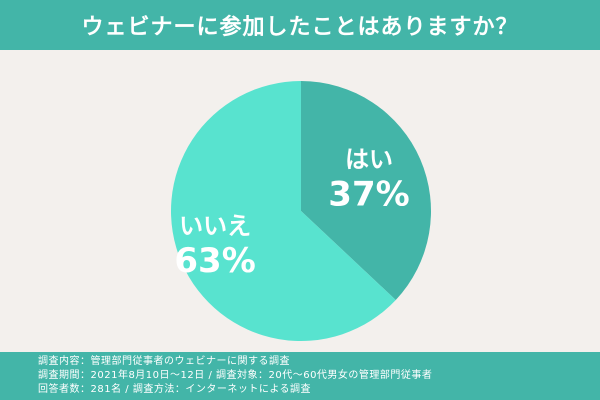 Image resolution: width=600 pixels, height=400 pixels. What do you see at coordinates (175, 389) in the screenshot?
I see `survey-respondents-note: 回答者数：281名 / 調査方法：インターネットによる調査` at bounding box center [175, 389].